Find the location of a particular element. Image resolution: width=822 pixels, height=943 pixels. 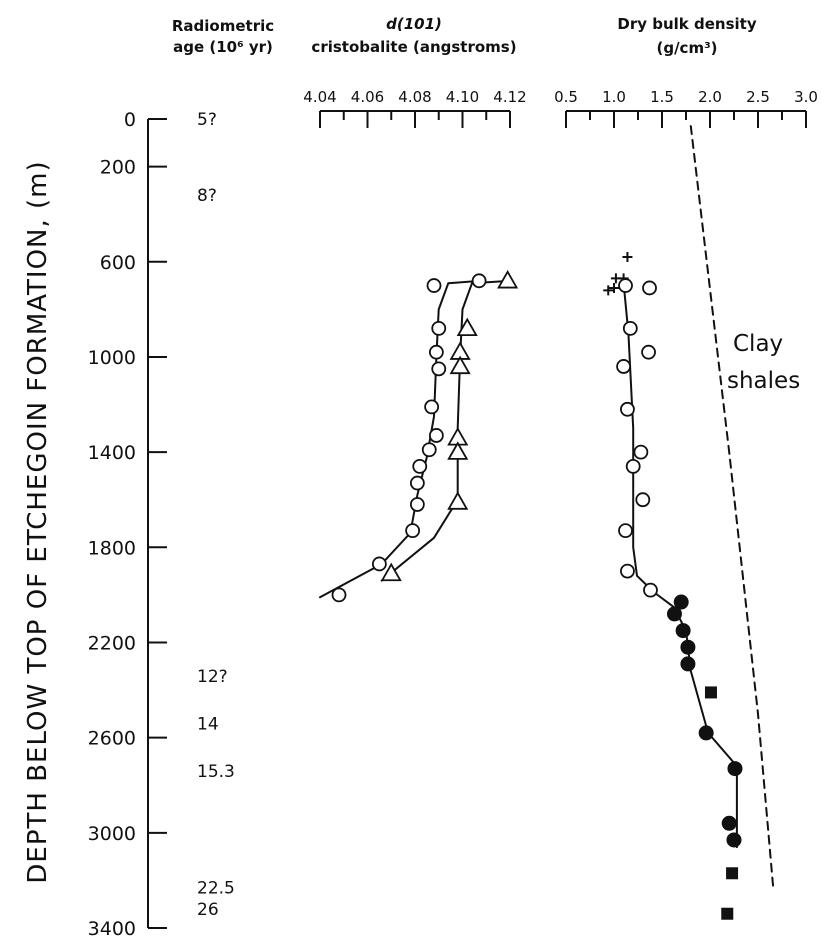

depth-tick-label: 1800 is located at coordinates (112, 548).